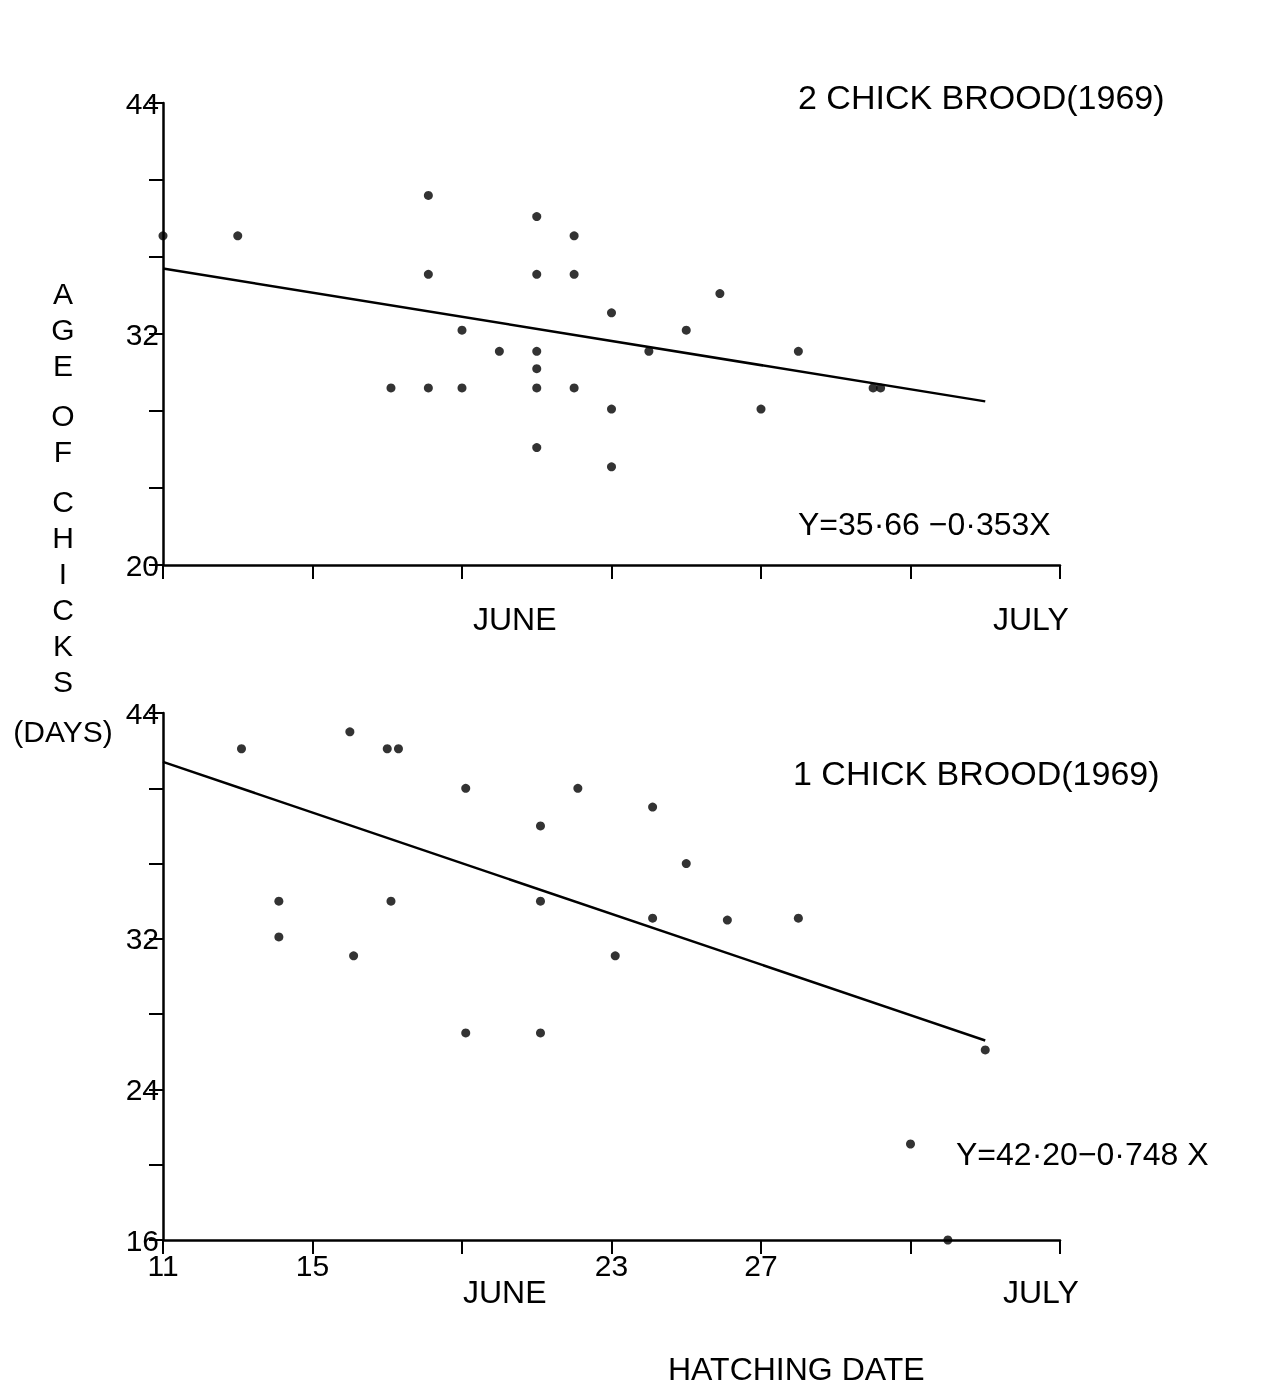 The image size is (1283, 1391). What do you see at coordinates (976, 773) in the screenshot?
I see `text: 1 CHICK BROOD(1969)` at bounding box center [976, 773].